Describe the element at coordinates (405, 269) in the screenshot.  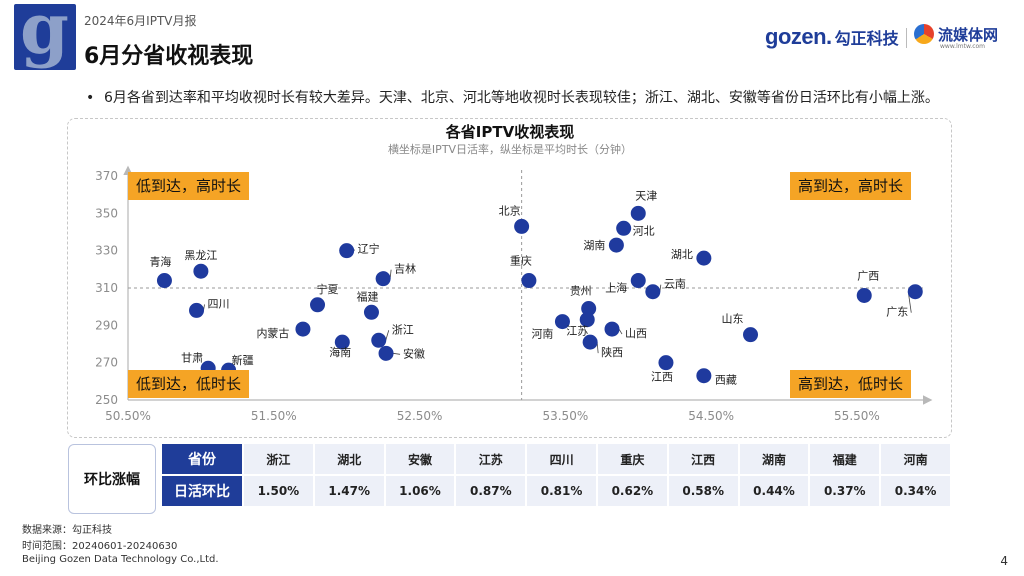
I see `point-label: 吉林` at that location.